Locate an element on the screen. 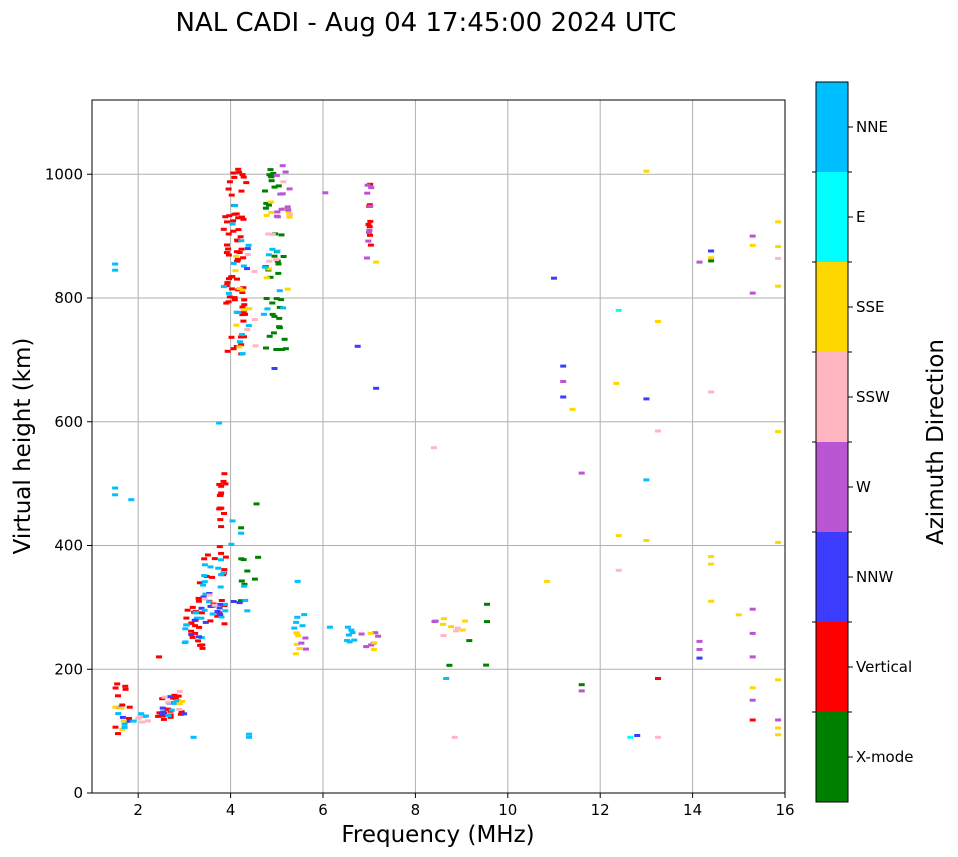 Image resolution: width=958 pixels, height=857 pixels. x-axis: 2 4 6 8 10 12 14 16 is located at coordinates (464, 806).